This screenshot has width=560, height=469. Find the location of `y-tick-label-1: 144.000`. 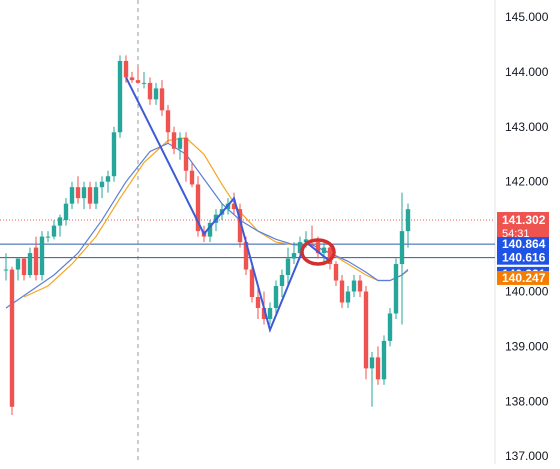

y-tick-label-1: 144.000 is located at coordinates (527, 72).